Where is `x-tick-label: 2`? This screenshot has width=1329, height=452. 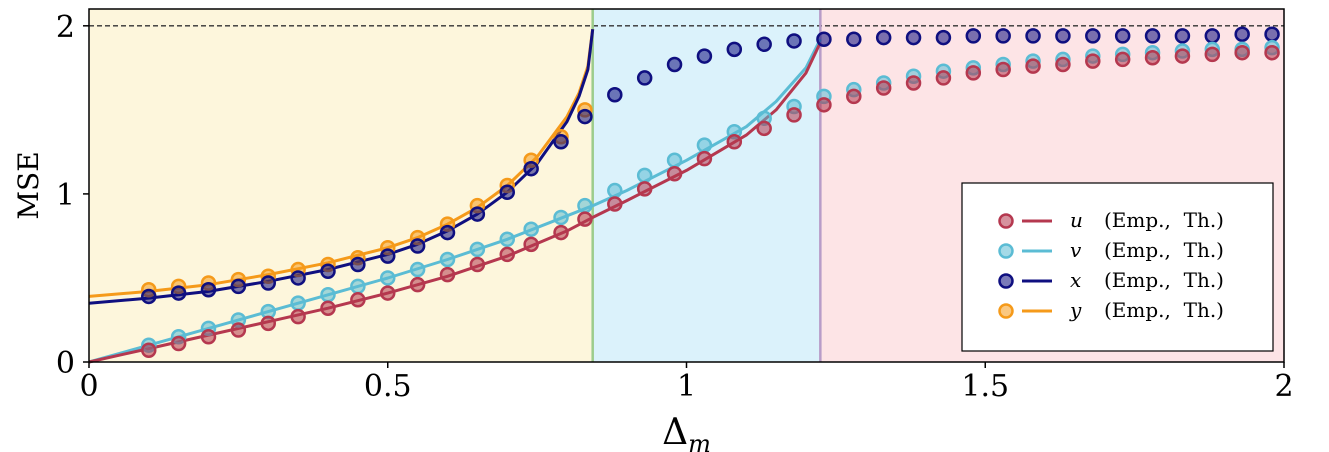 x-tick-label: 2 is located at coordinates (1283, 386).